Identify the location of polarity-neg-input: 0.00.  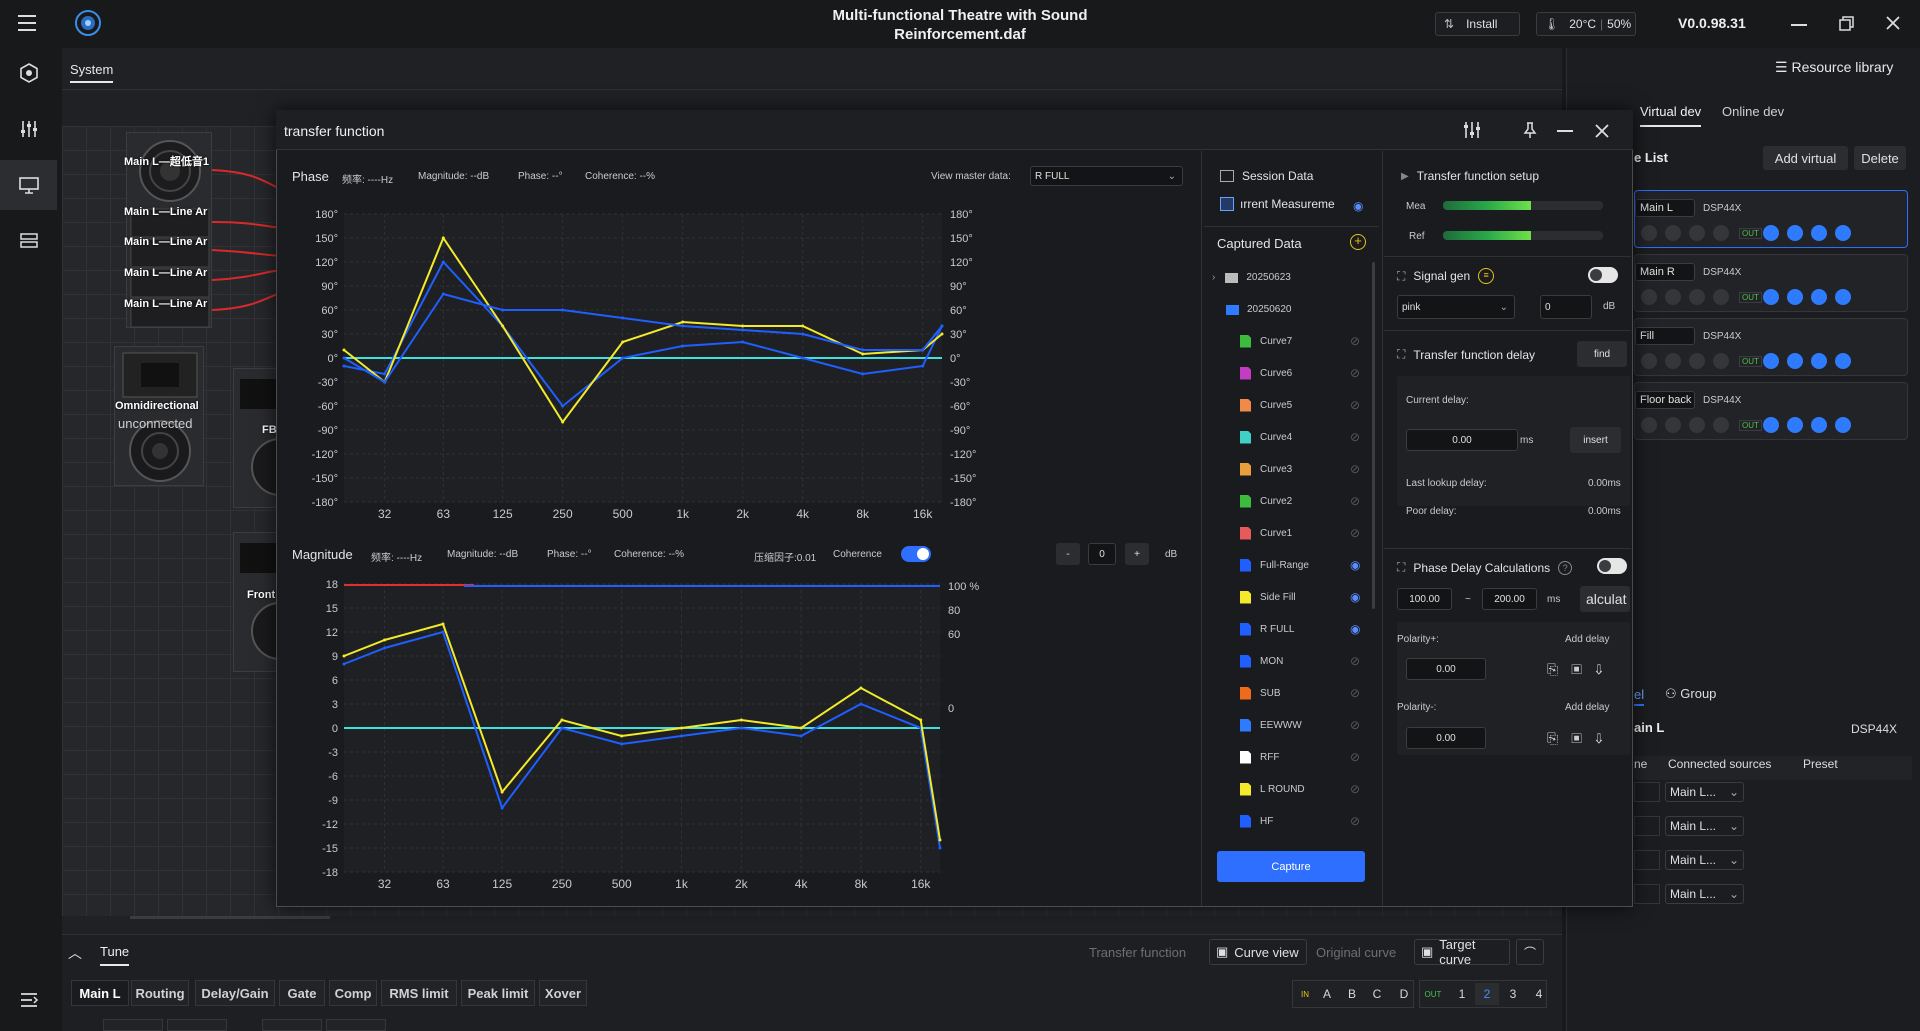
(1446, 738).